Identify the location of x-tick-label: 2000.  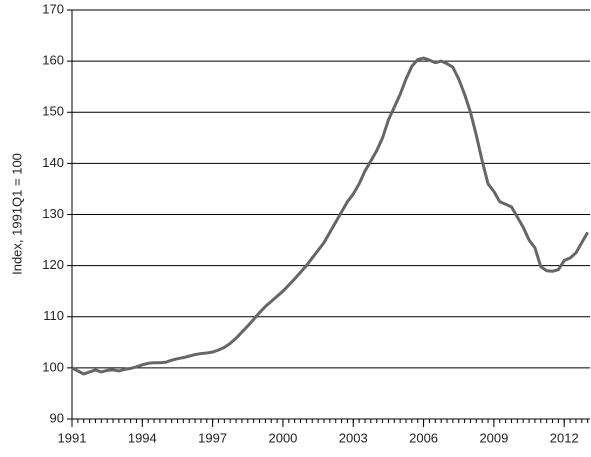
(282, 437).